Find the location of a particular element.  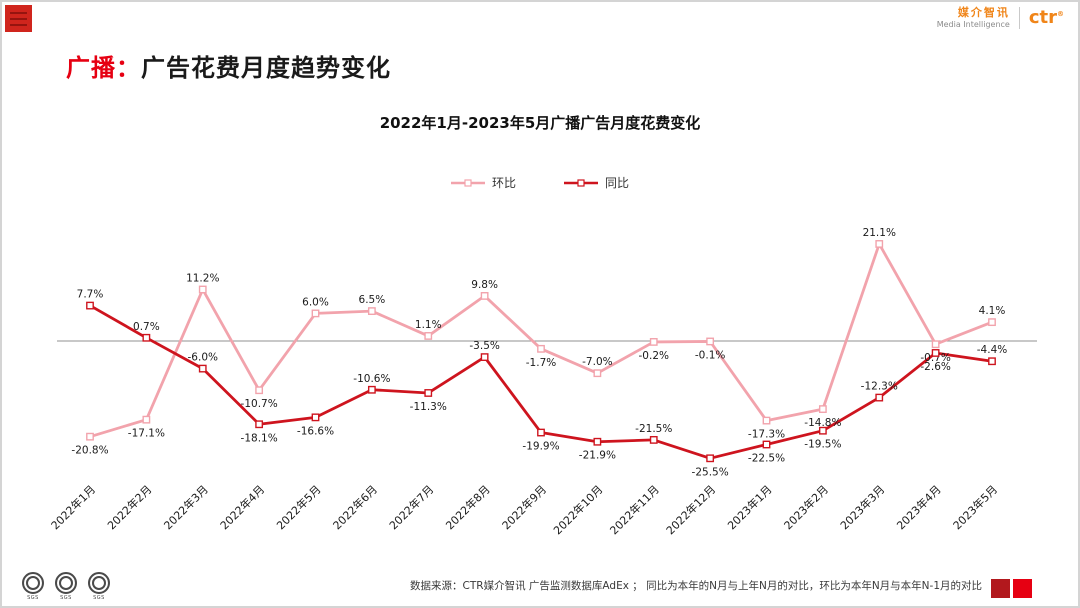

svg-text: -11.3% is located at coordinates (428, 407).